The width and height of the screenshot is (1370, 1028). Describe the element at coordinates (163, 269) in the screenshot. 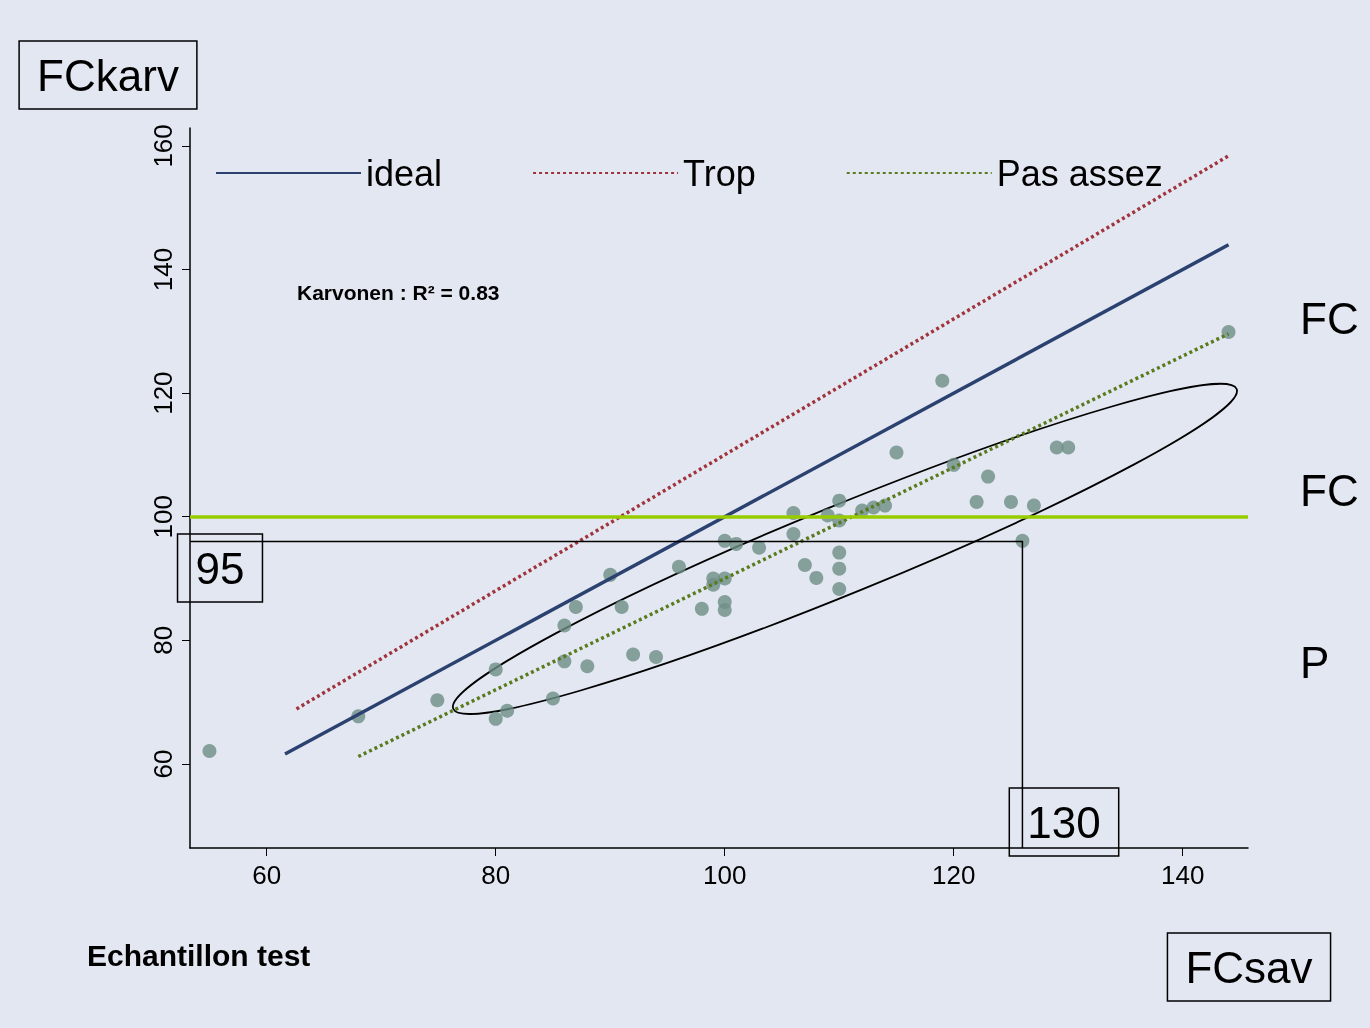

I see `y-tick-label: 140` at that location.